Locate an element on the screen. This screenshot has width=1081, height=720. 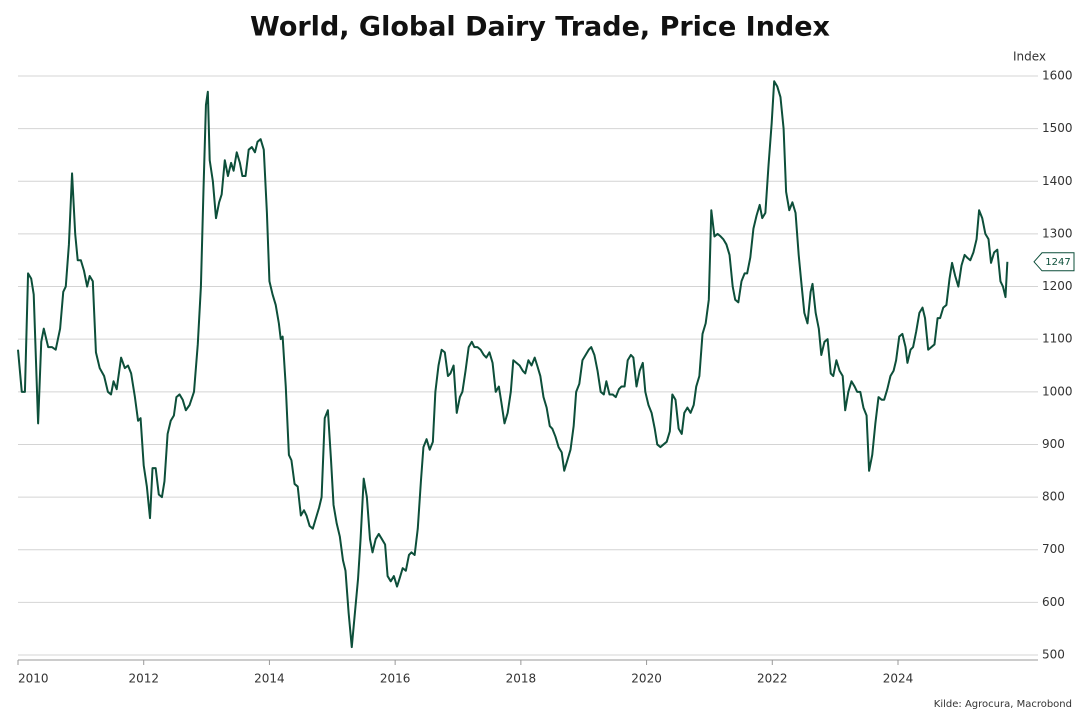
last-value-box is located at coordinates (1054, 262).